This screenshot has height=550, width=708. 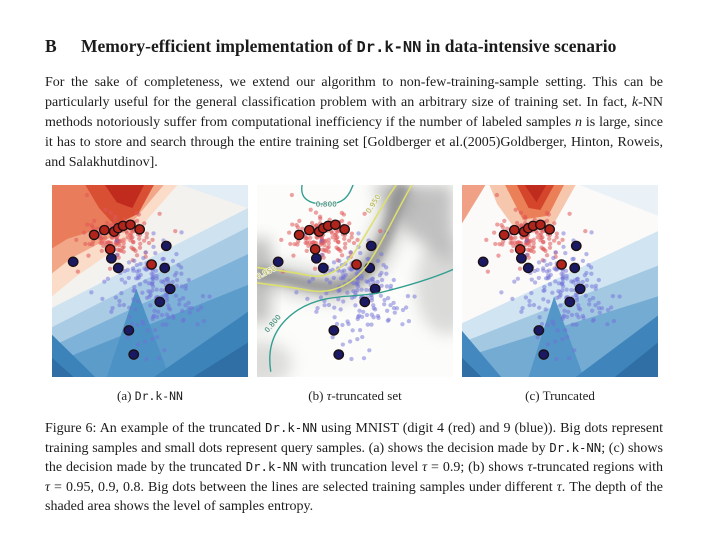 I want to click on truncated-decision-plot, so click(x=560, y=281).